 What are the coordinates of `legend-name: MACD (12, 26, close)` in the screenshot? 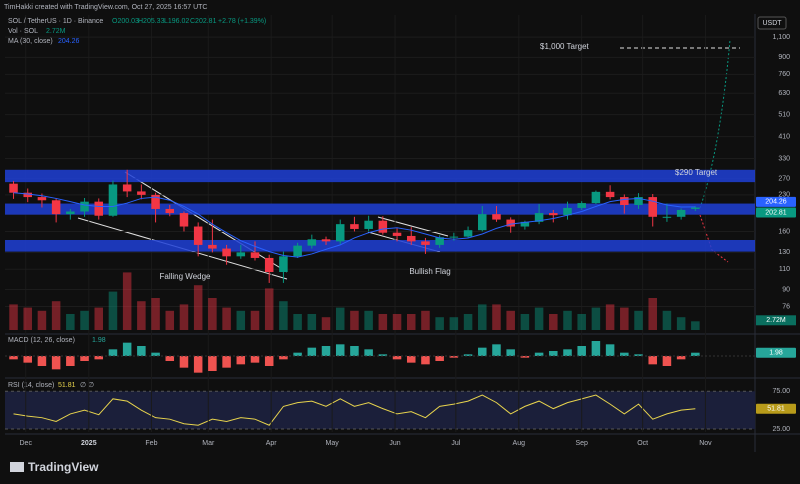 It's located at (41, 340).